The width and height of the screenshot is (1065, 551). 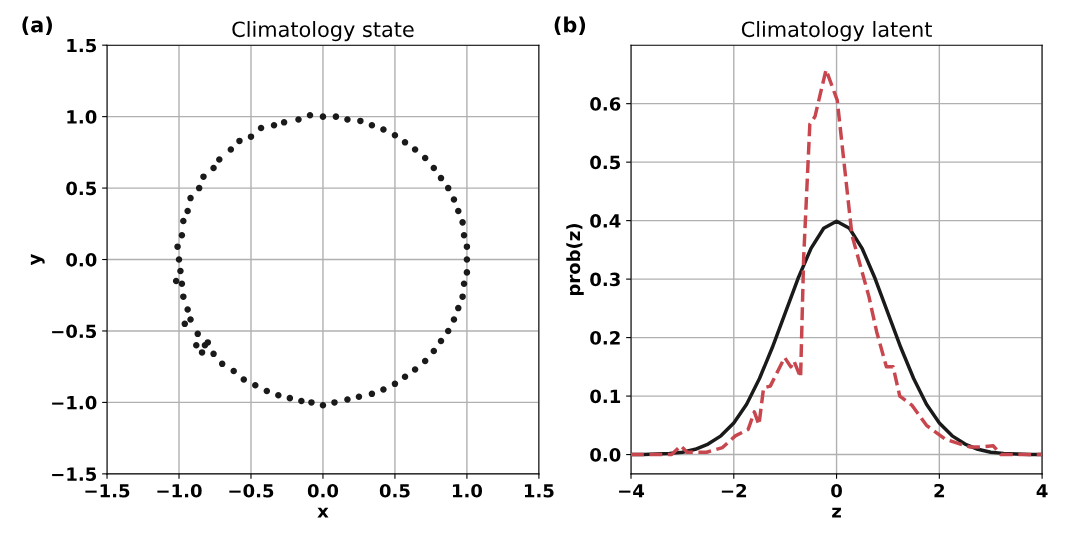 I want to click on x-tick-label: −1.0, so click(x=179, y=490).